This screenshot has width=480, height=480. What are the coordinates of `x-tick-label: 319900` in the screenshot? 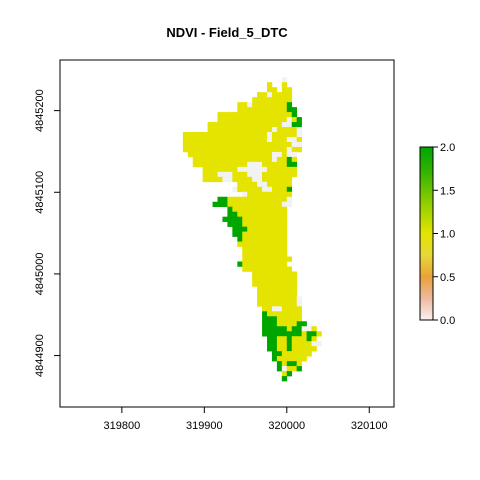 It's located at (204, 426).